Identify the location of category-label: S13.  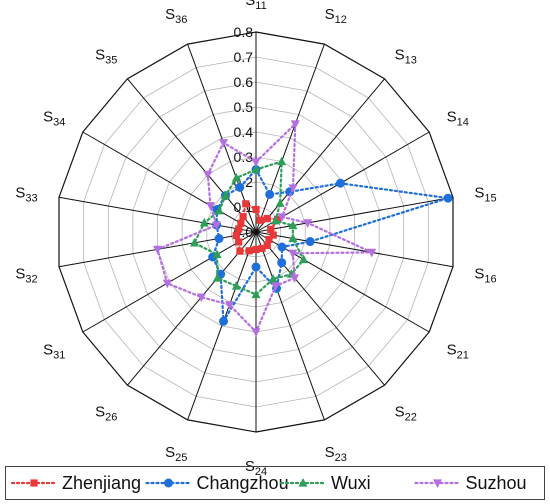
(406, 57).